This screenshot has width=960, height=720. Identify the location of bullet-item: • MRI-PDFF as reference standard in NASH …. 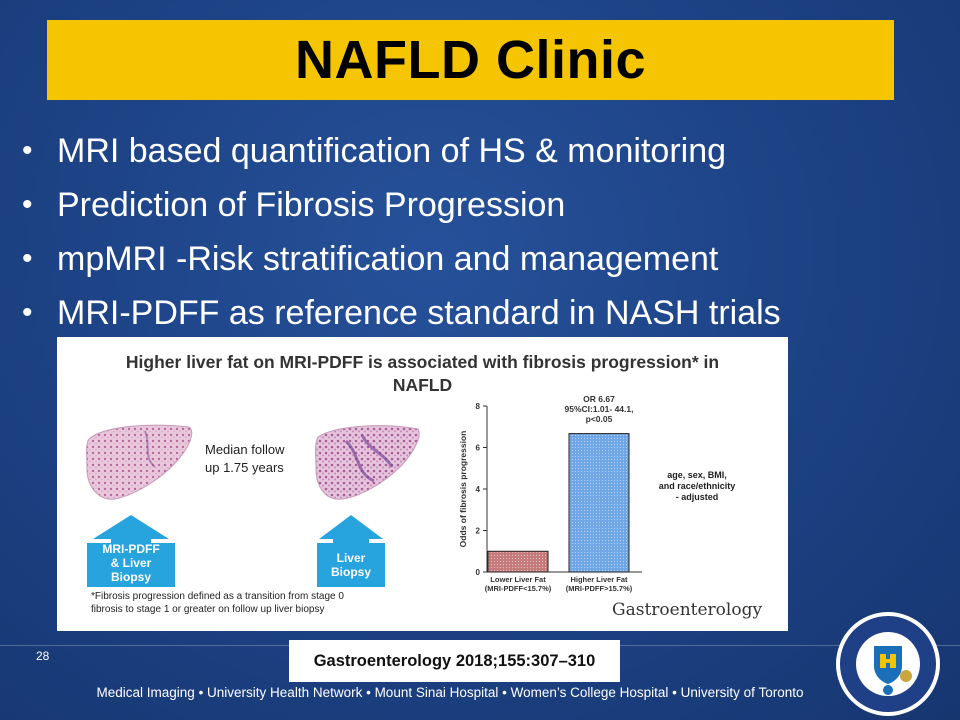
(401, 313).